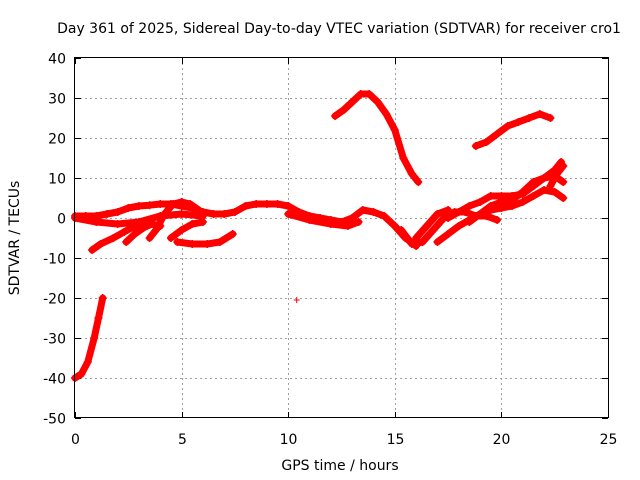 This screenshot has width=640, height=480. What do you see at coordinates (57, 100) in the screenshot?
I see `y-tick-label: 30` at bounding box center [57, 100].